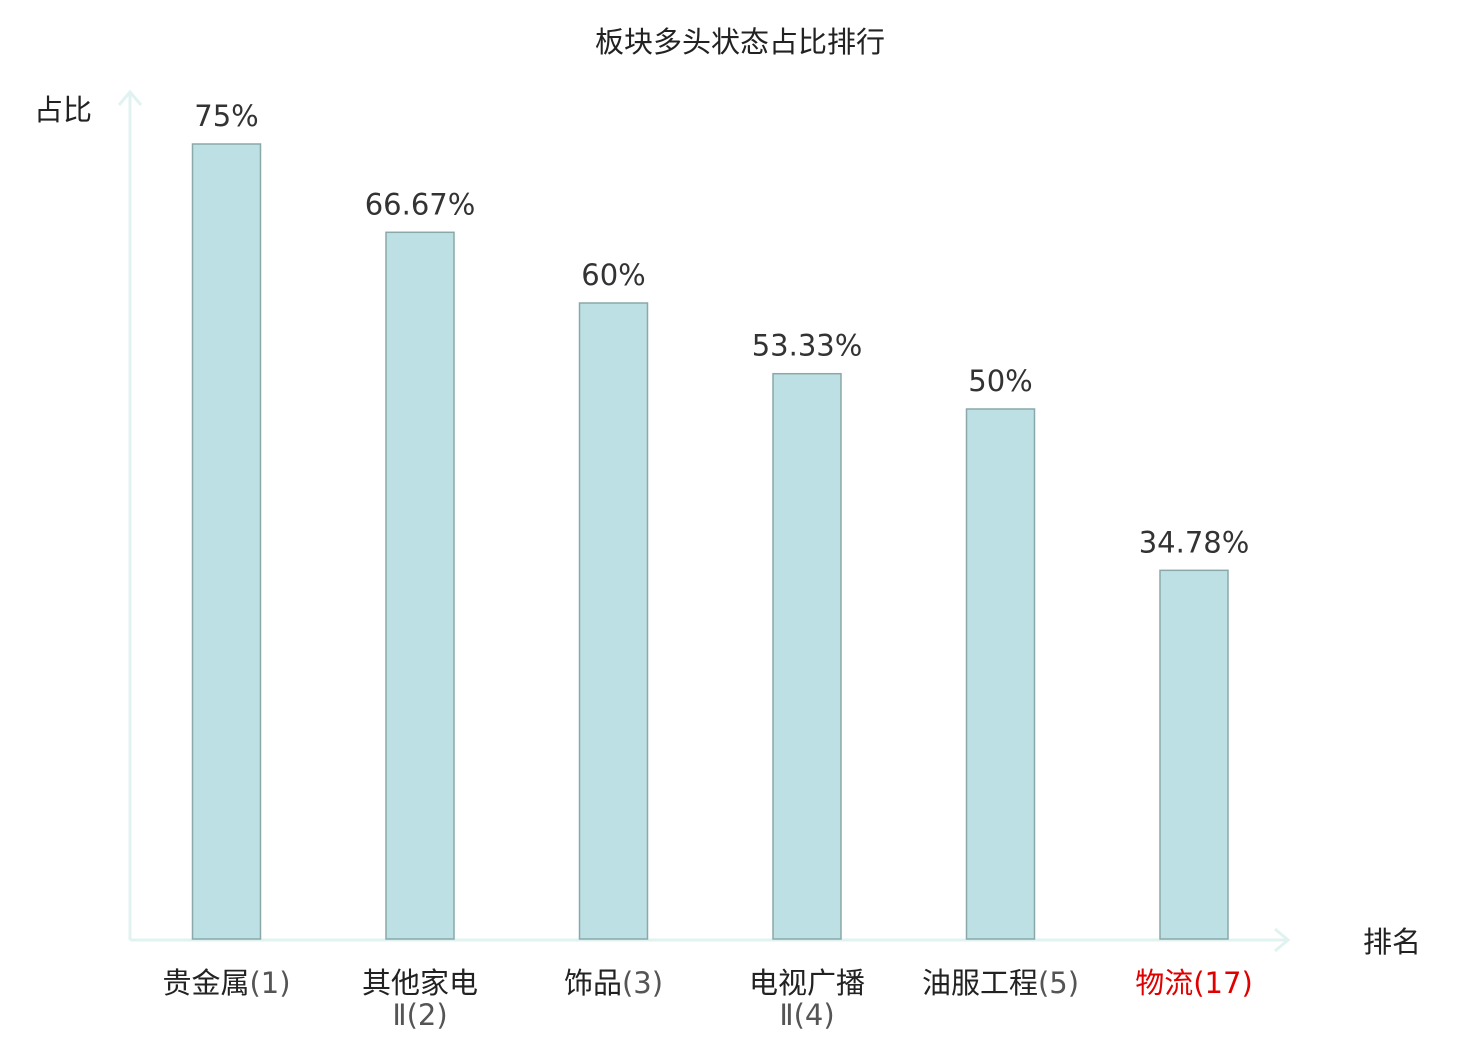 Image resolution: width=1480 pixels, height=1044 pixels. What do you see at coordinates (1194, 983) in the screenshot?
I see `x-tick-label: 物流(17)` at bounding box center [1194, 983].